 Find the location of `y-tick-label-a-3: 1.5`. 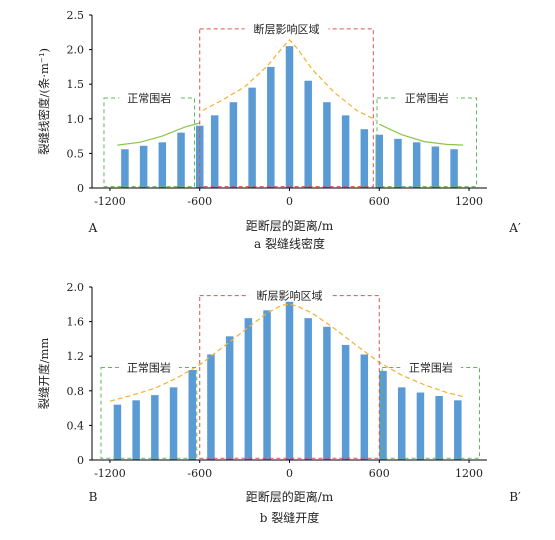

y-tick-label-a-3: 1.5 is located at coordinates (76, 84).